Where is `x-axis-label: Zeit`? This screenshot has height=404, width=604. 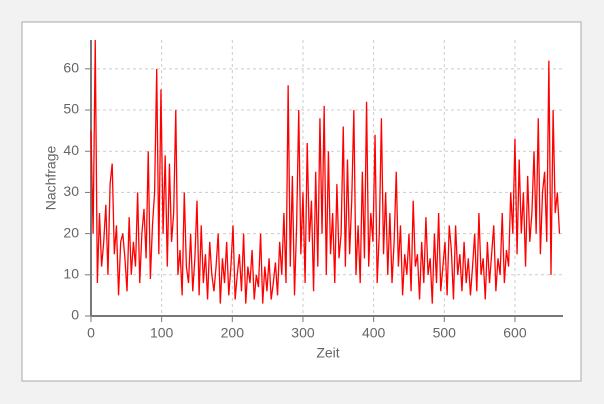
x-axis-label: Zeit is located at coordinates (327, 353).